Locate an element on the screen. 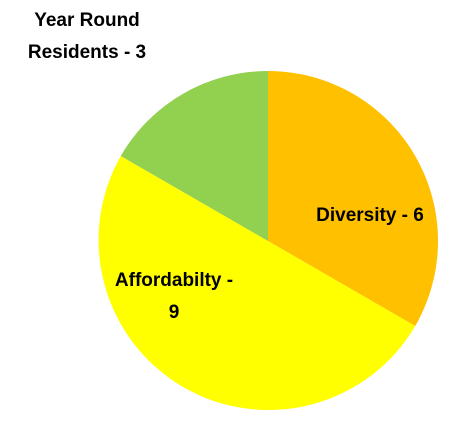 This screenshot has width=460, height=438. pie-slice-year-round-residents is located at coordinates (194, 156).